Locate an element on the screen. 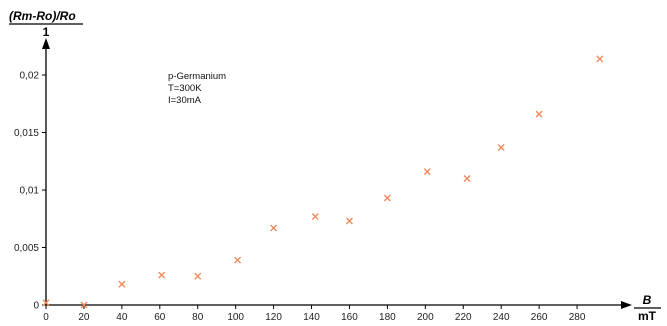 Image resolution: width=667 pixels, height=326 pixels. x-tick-label: 280 is located at coordinates (577, 317).